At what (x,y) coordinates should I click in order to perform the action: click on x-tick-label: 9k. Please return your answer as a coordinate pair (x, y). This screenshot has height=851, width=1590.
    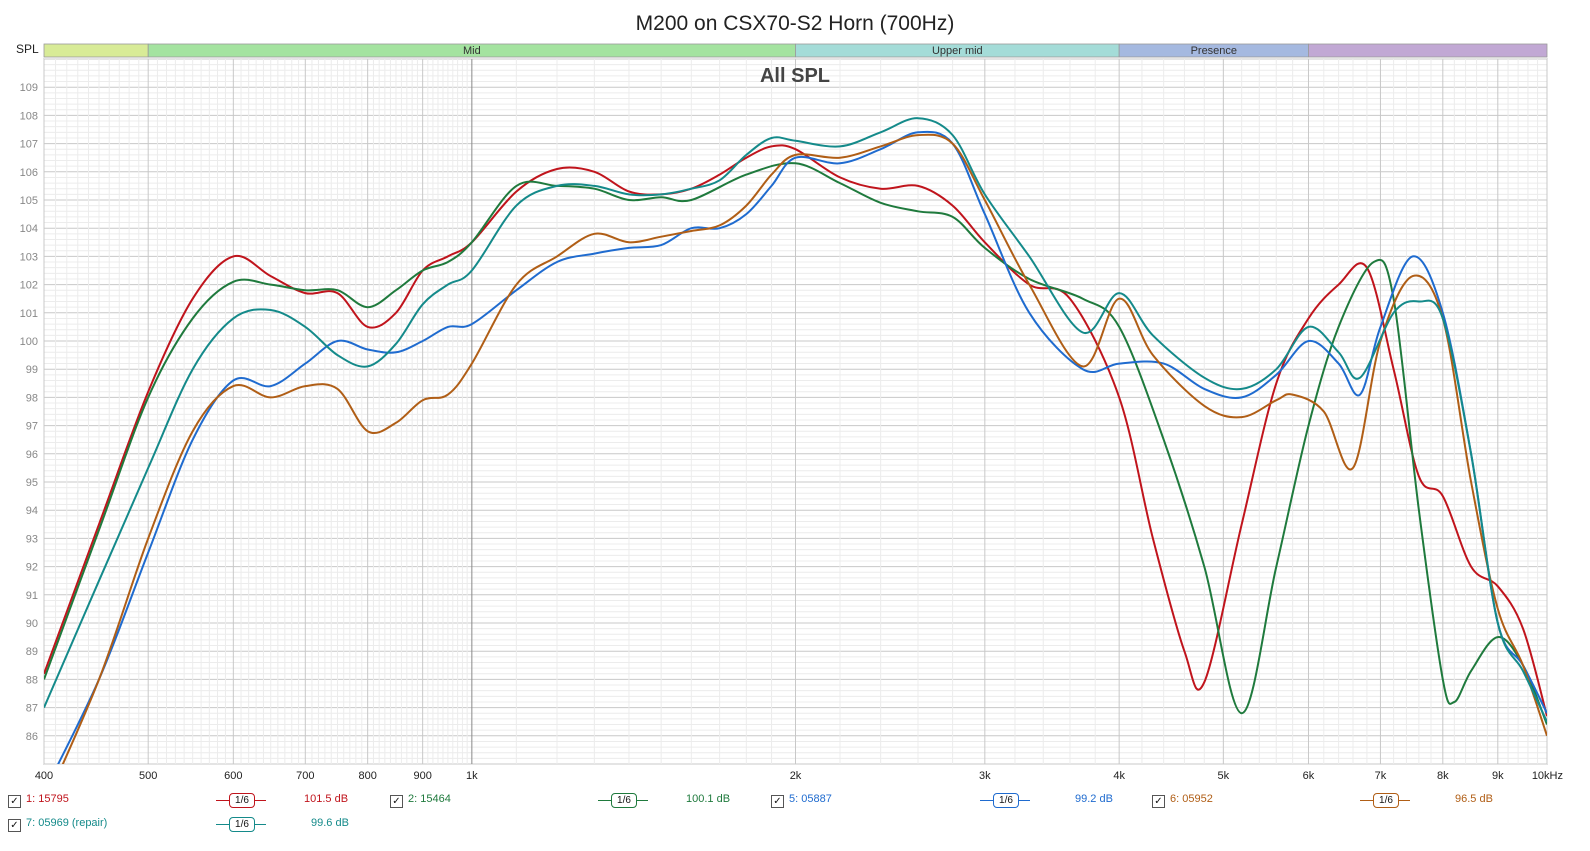
    Looking at the image, I should click on (1498, 776).